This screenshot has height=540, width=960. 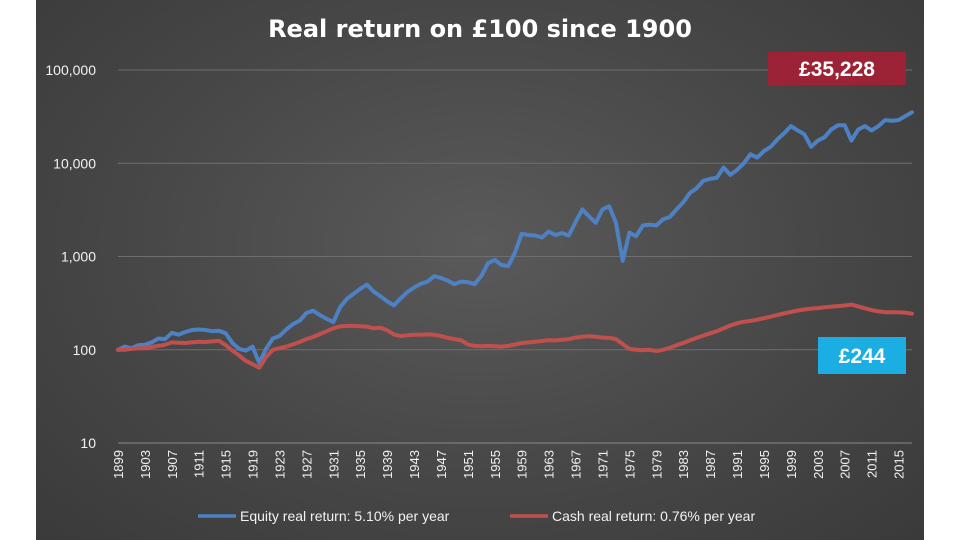 I want to click on callout-equity-final: £35,228, so click(x=837, y=68).